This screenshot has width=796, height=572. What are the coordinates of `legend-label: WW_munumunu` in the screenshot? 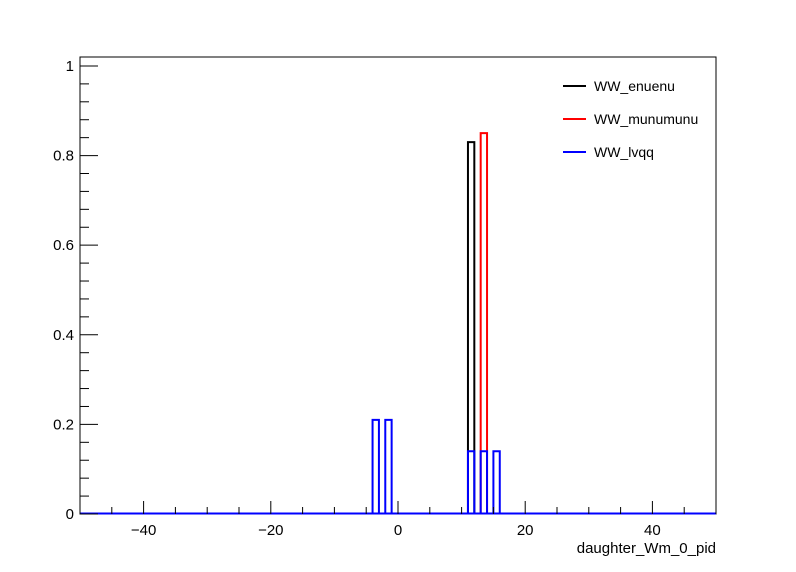 It's located at (646, 119).